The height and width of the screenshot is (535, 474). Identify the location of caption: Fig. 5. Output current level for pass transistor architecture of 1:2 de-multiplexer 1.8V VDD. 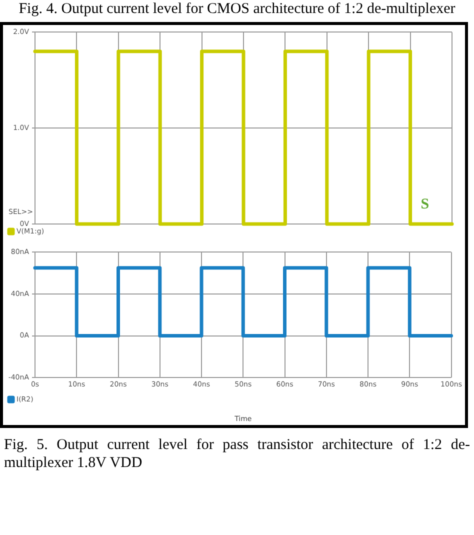
(237, 454).